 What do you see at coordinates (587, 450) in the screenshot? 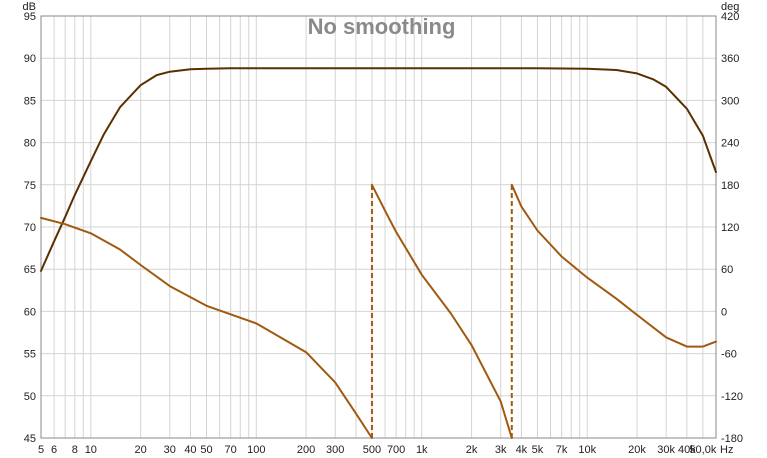
I see `x-tick-label: 10k` at bounding box center [587, 450].